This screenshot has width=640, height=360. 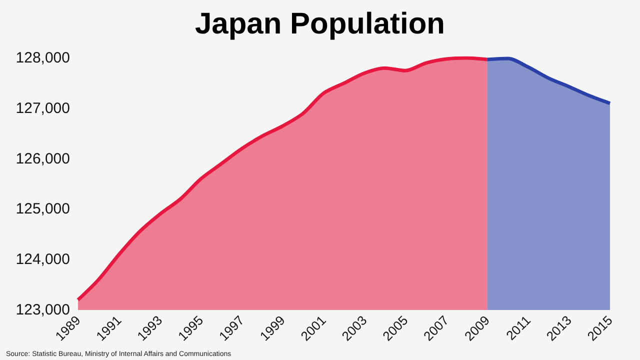 What do you see at coordinates (320, 24) in the screenshot?
I see `chart-title: Japan Population` at bounding box center [320, 24].